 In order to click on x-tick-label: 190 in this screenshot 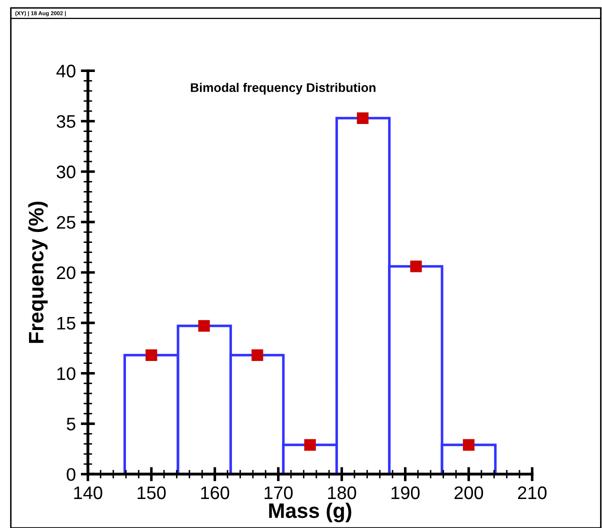, I will do `click(406, 493)`.